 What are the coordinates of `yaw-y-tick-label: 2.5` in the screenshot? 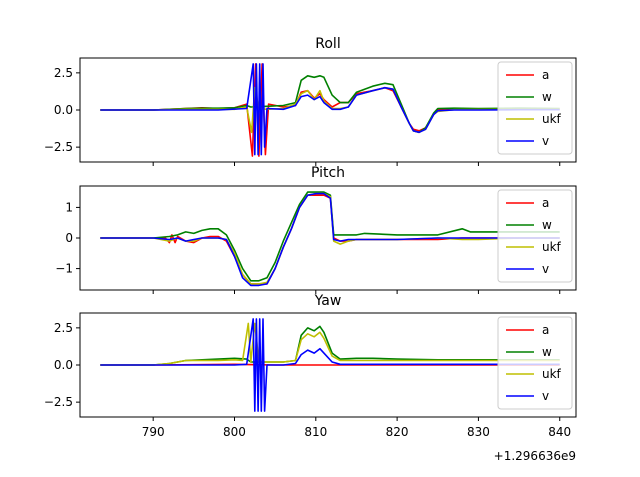 It's located at (63, 328).